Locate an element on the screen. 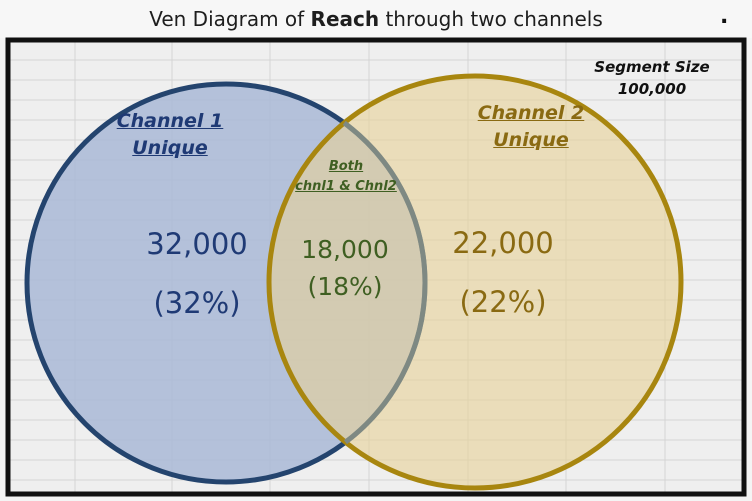 This screenshot has width=752, height=501. channel2-heading-line1: Channel 2 is located at coordinates (531, 113).